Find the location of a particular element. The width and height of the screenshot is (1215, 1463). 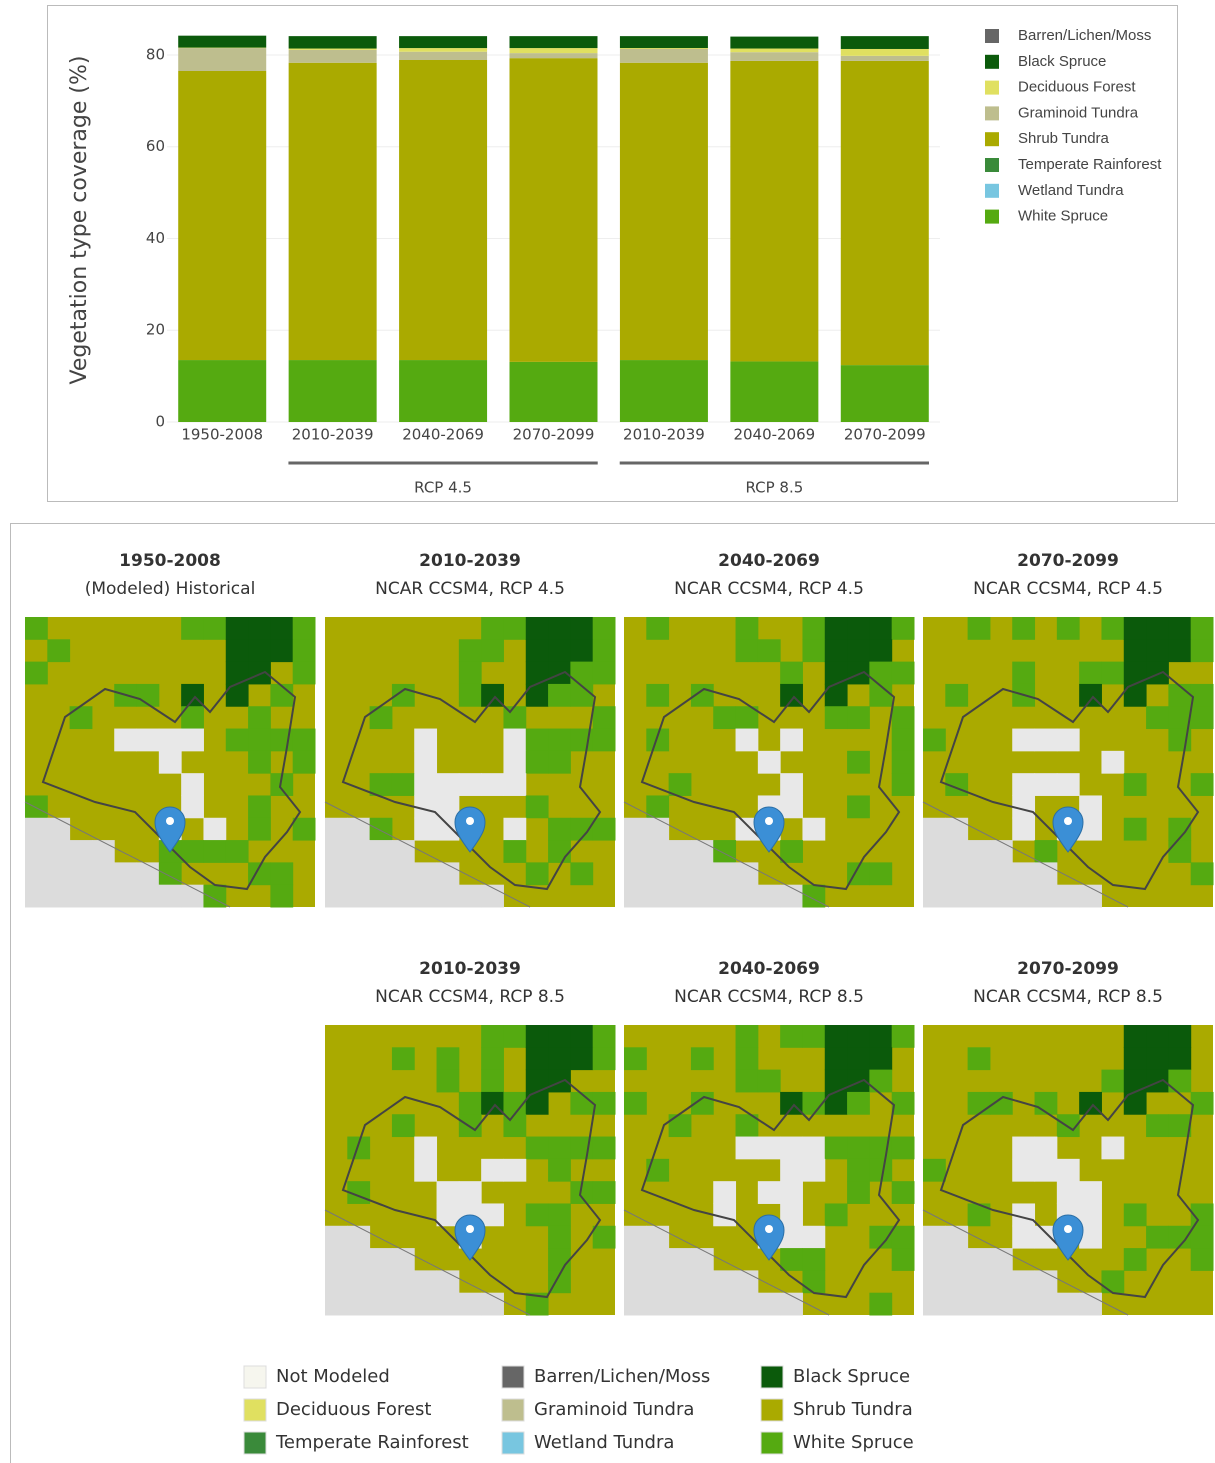

x-tick-label: 1950-2008 is located at coordinates (222, 435).